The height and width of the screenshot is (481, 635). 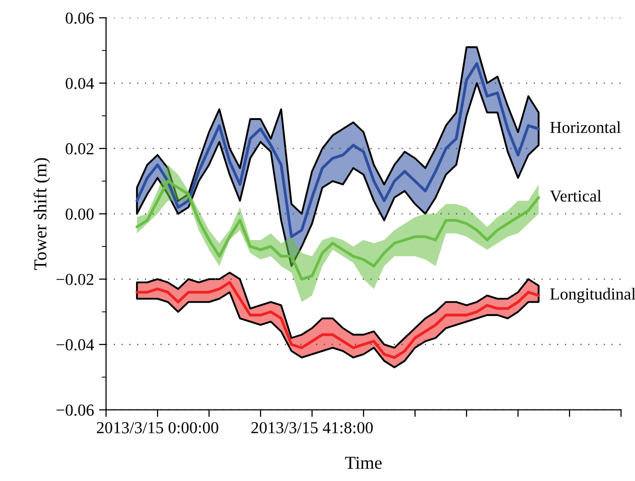 What do you see at coordinates (75, 344) in the screenshot?
I see `y-tick-label: −0.04` at bounding box center [75, 344].